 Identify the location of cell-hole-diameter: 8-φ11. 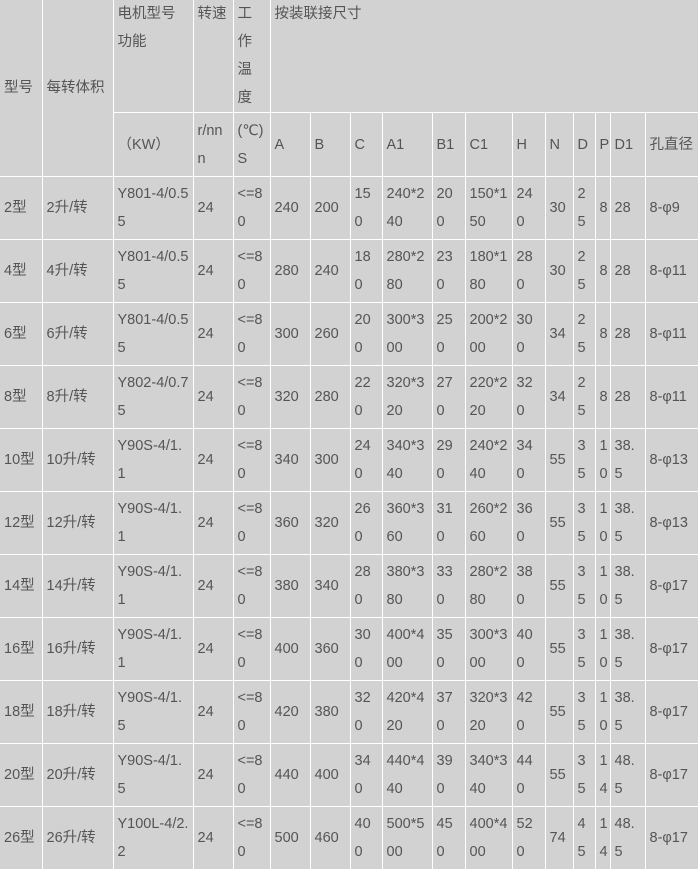
(671, 271).